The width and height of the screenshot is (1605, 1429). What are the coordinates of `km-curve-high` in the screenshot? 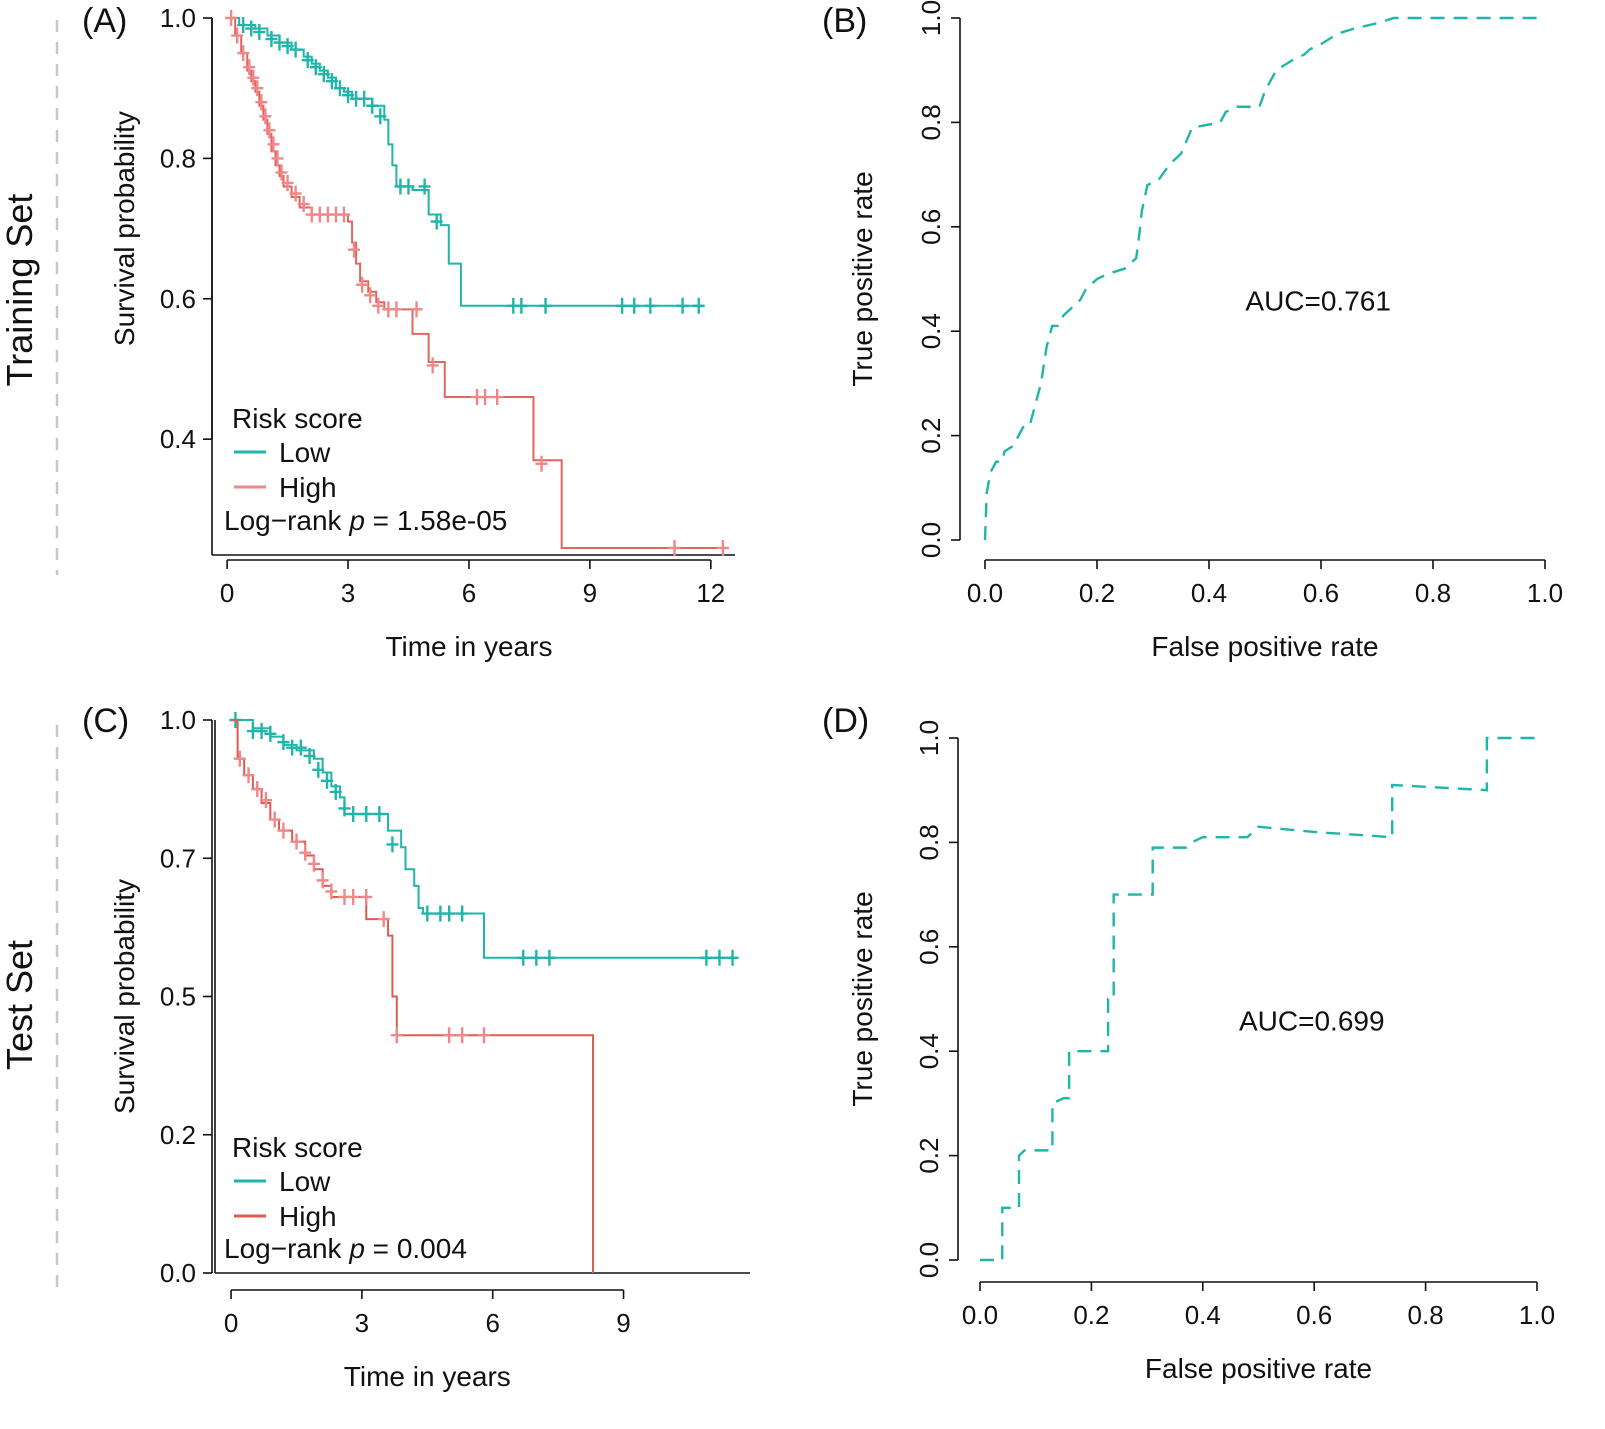 It's located at (477, 283).